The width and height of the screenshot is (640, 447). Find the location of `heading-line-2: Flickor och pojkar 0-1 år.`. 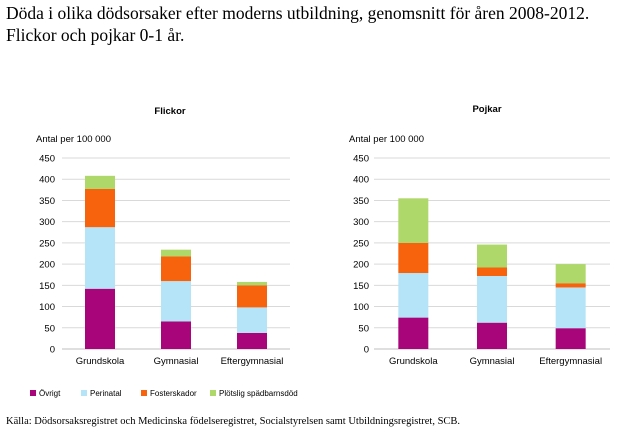

heading-line-2: Flickor och pojkar 0-1 år. is located at coordinates (95, 35).